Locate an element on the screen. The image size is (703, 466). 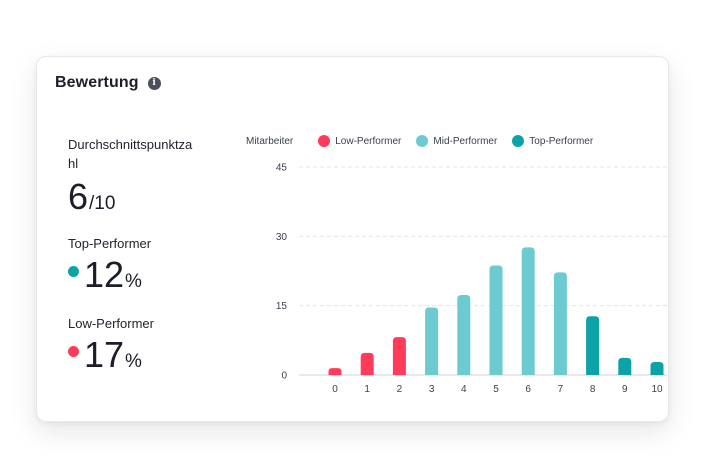
average-score: 6 /10 is located at coordinates (138, 197).